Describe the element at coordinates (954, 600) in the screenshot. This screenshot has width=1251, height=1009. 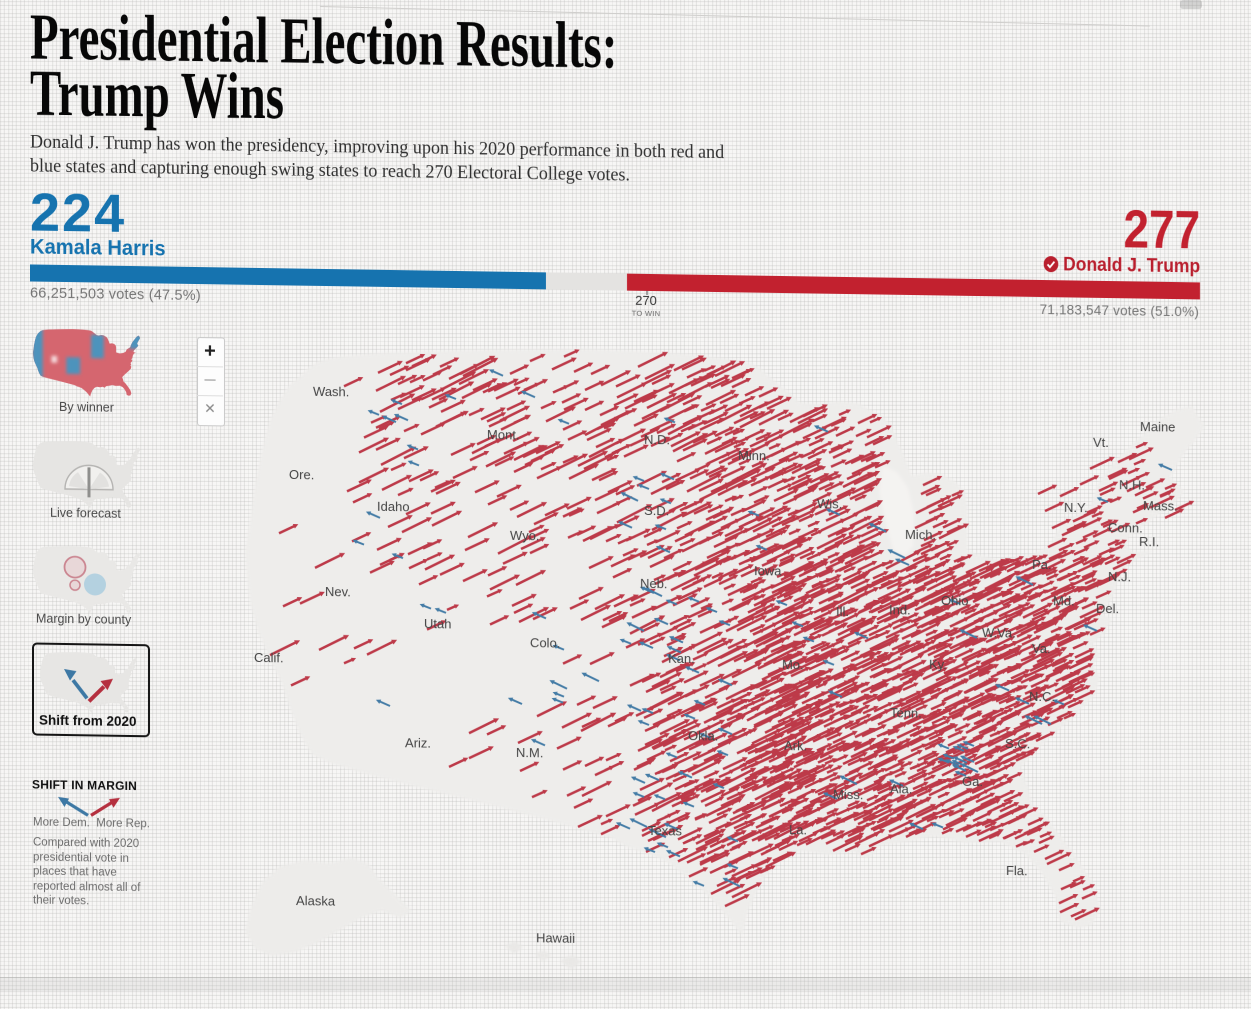
I see `svg-text: Ohio` at that location.